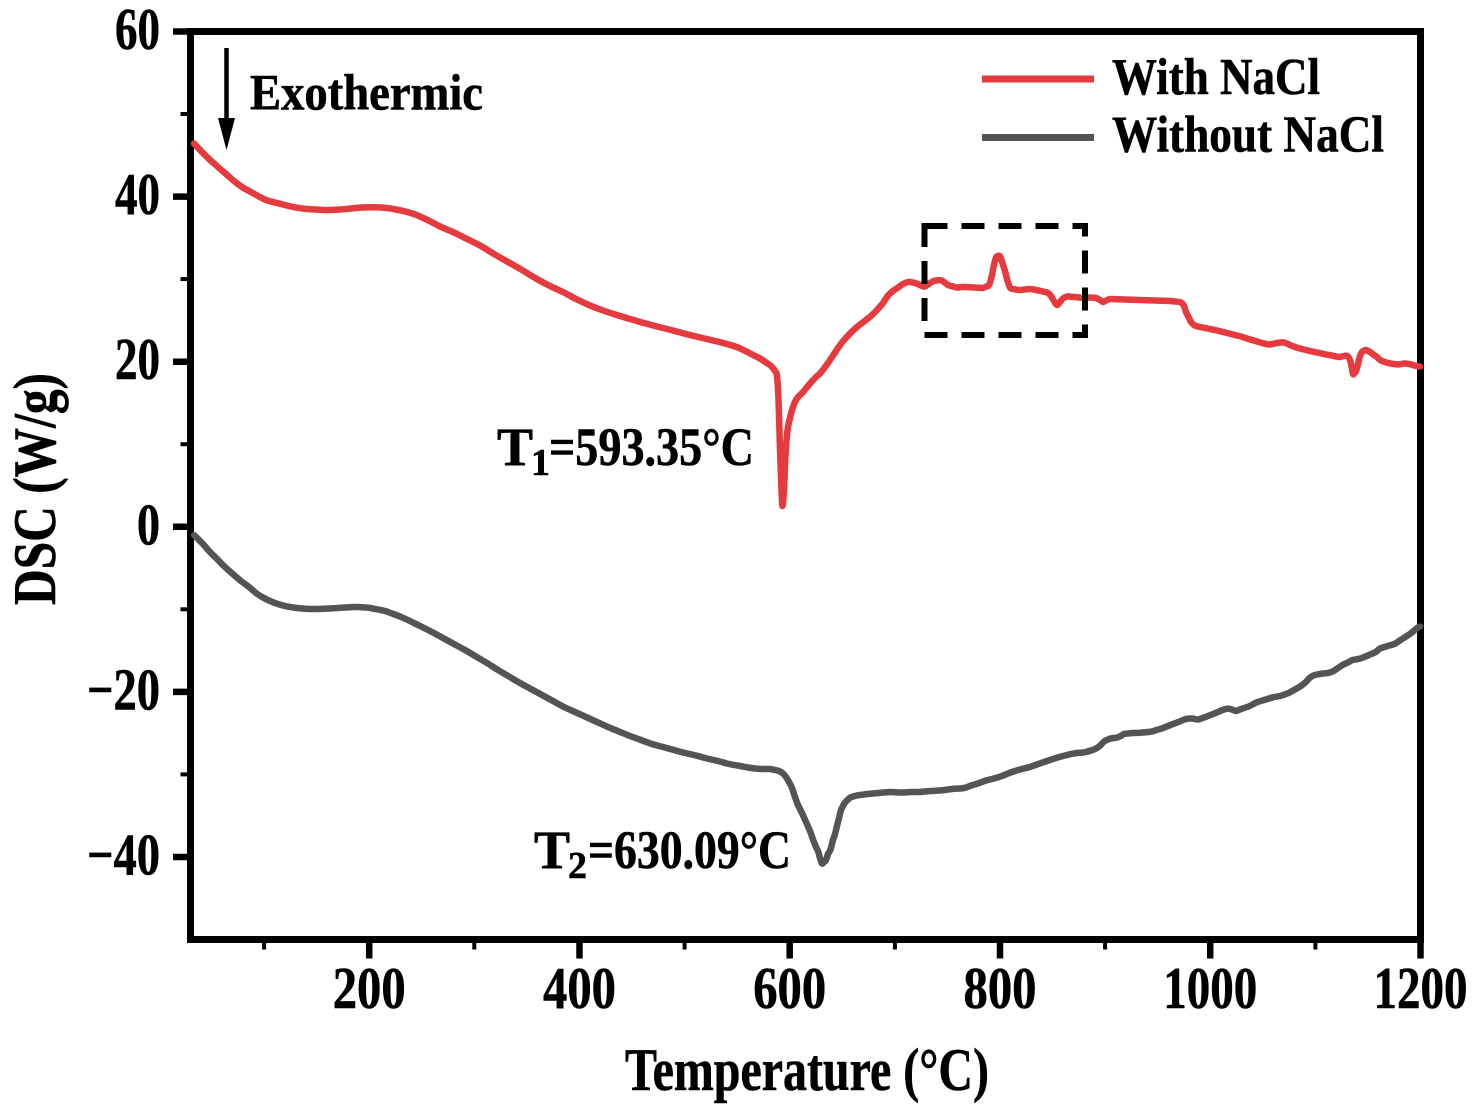 This screenshot has height=1110, width=1476. Describe the element at coordinates (1248, 135) in the screenshot. I see `svg-text: Without NaCl` at that location.